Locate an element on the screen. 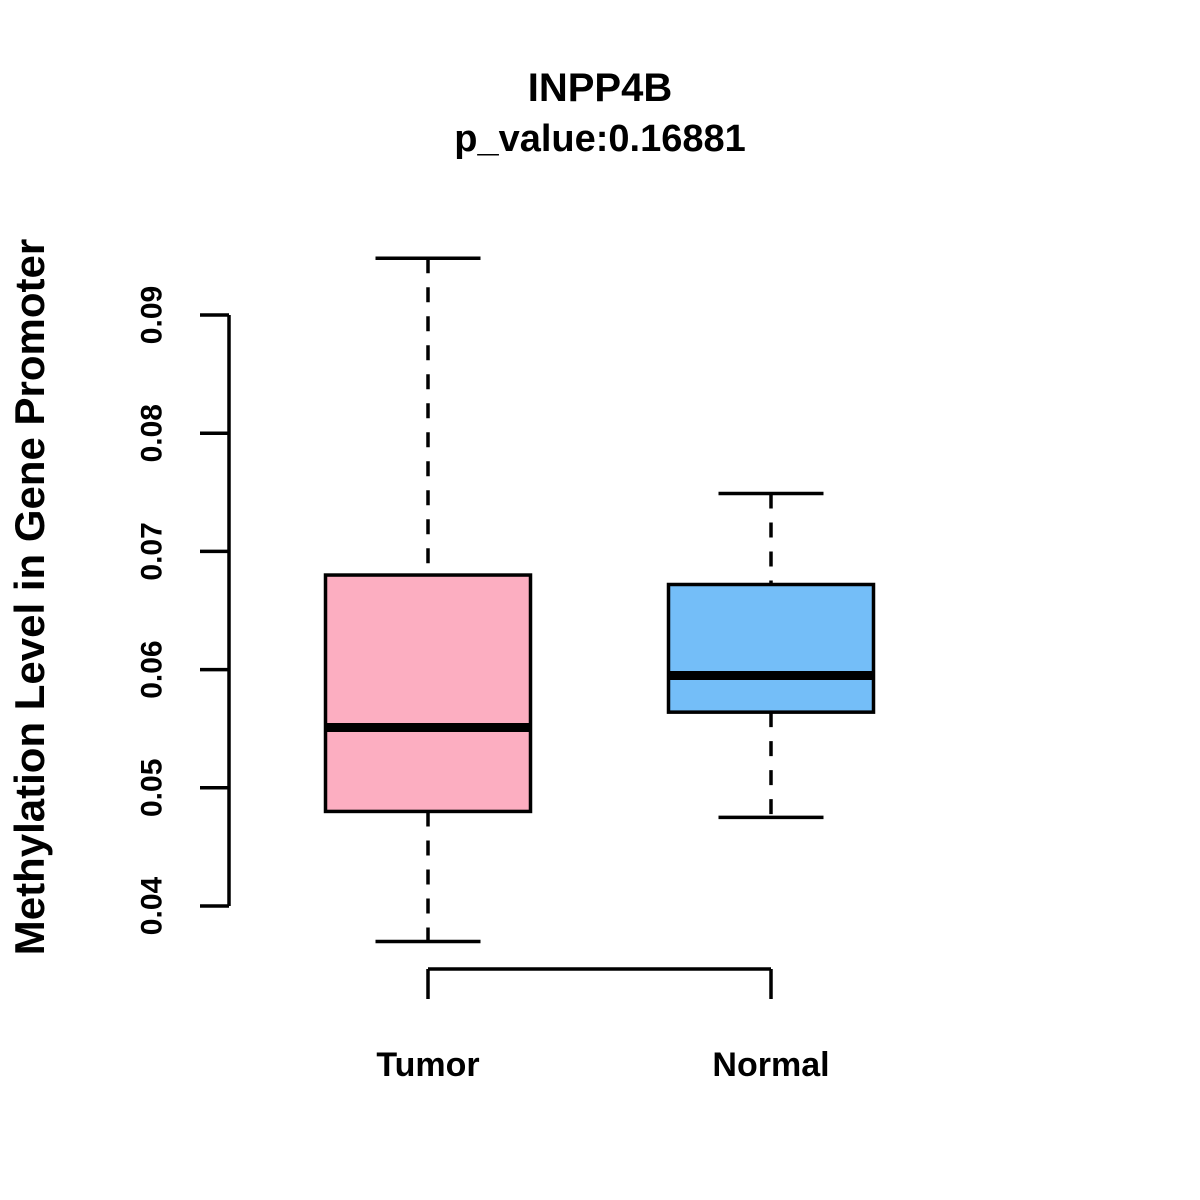 This screenshot has height=1200, width=1200. chart-subtitle: p_value:0.16881 is located at coordinates (600, 139).